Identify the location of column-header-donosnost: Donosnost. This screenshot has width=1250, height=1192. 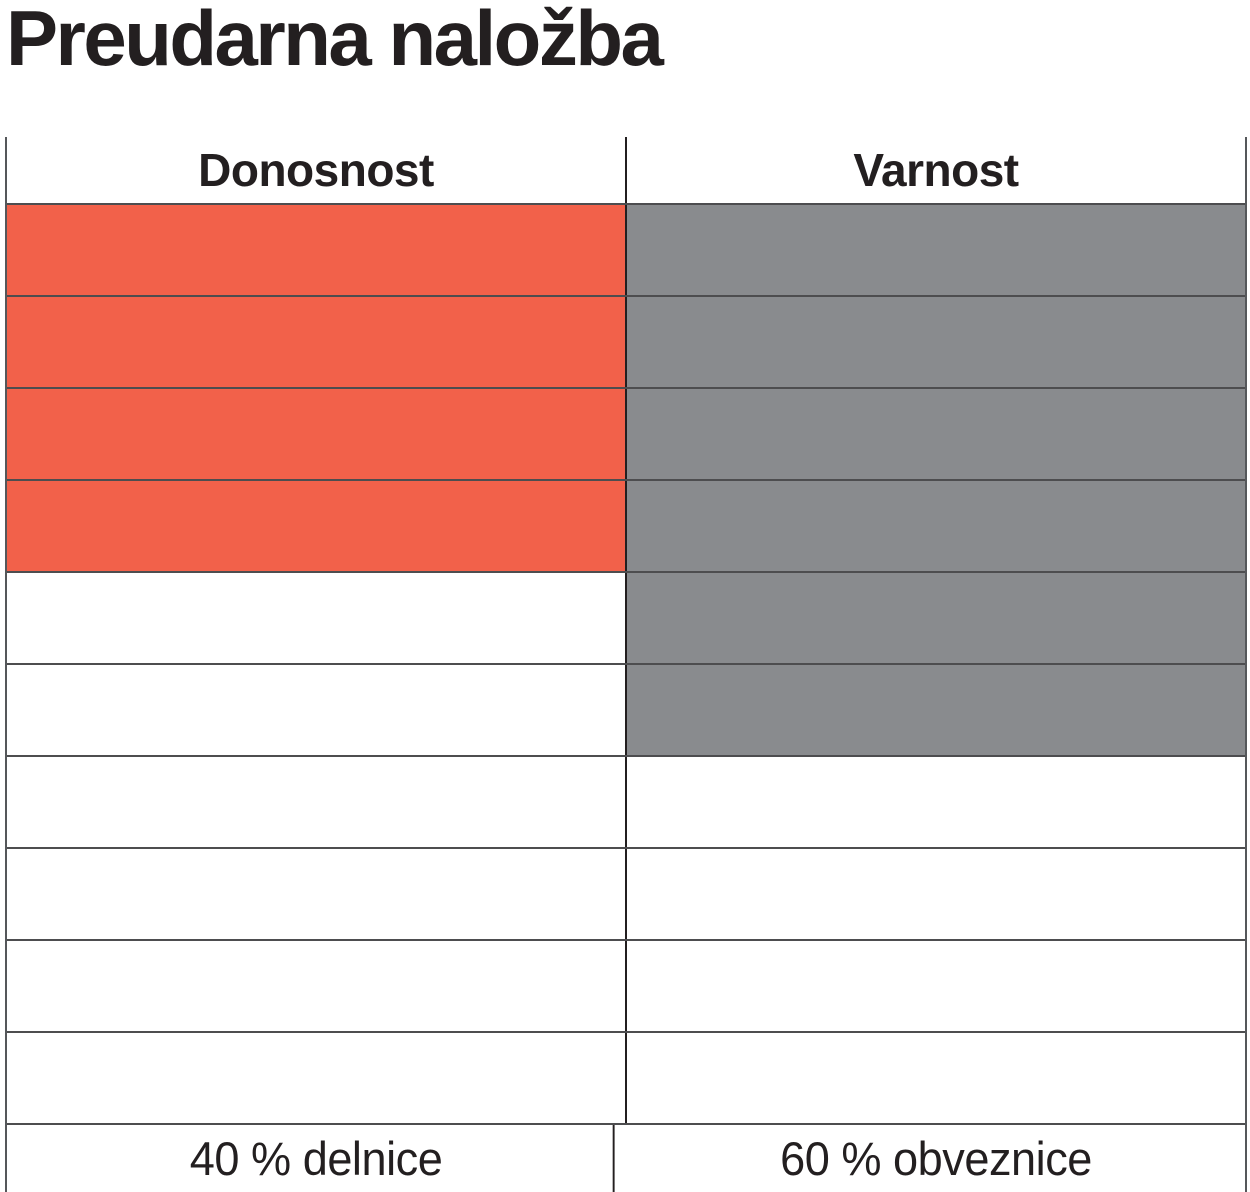
(317, 170).